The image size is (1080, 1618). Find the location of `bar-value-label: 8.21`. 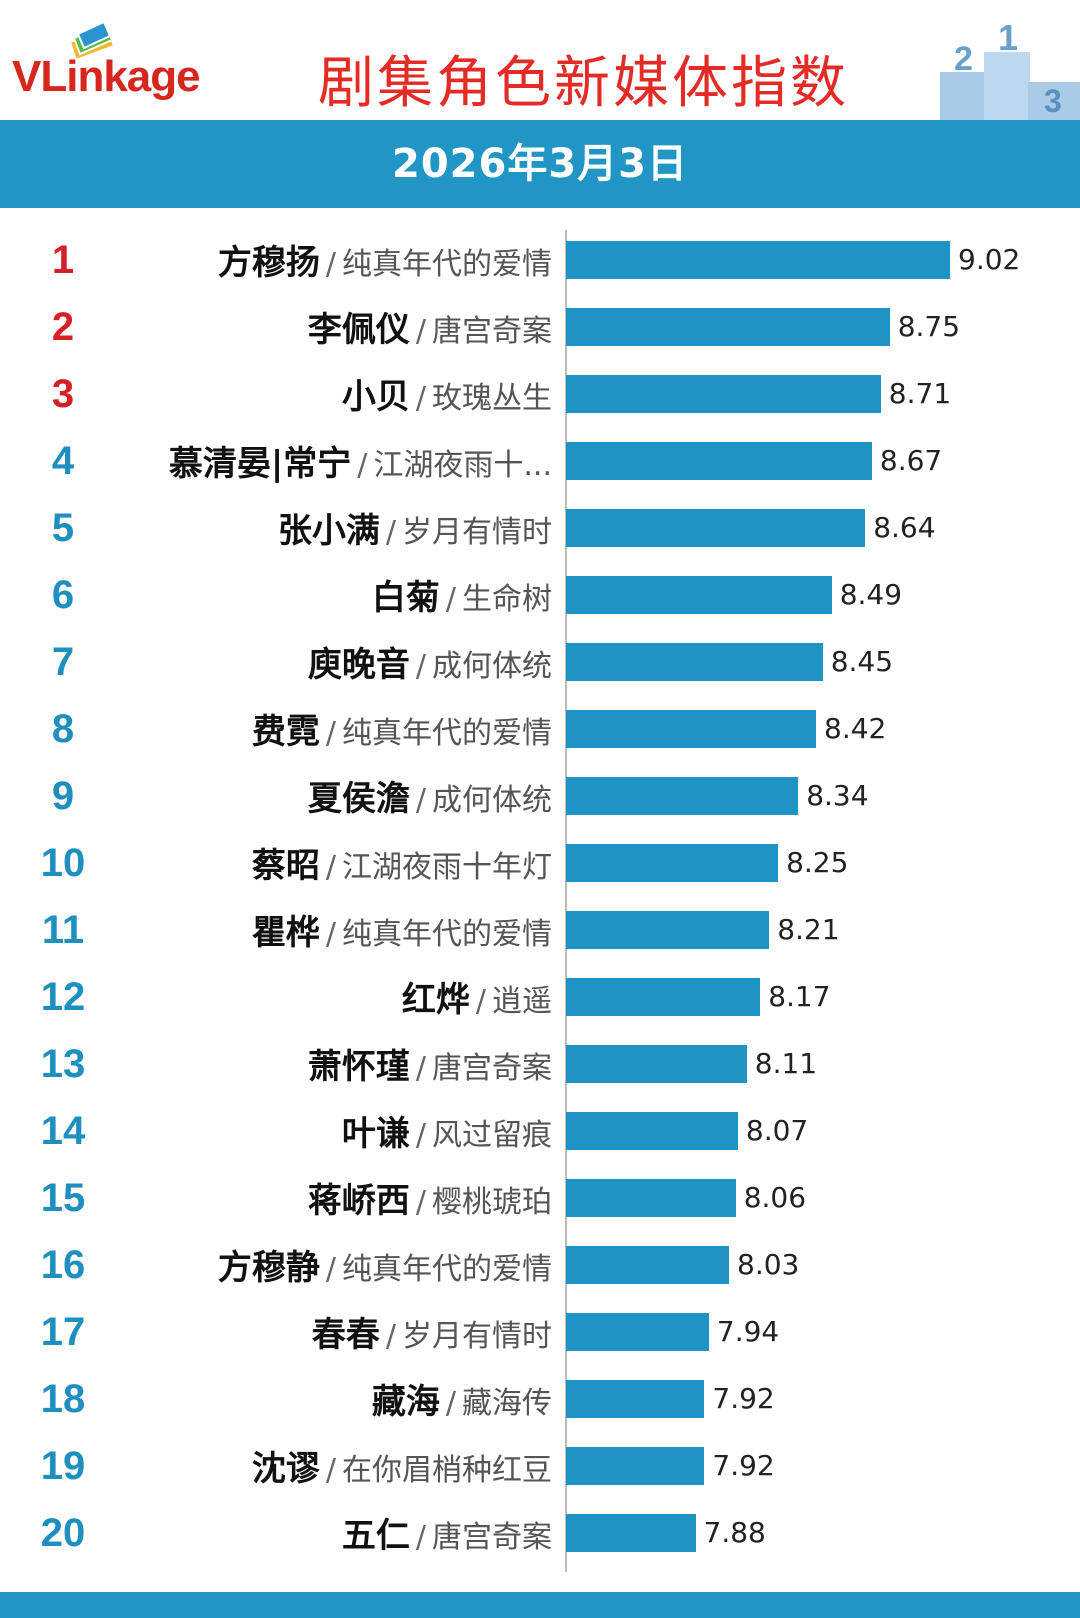

bar-value-label: 8.21 is located at coordinates (808, 929).